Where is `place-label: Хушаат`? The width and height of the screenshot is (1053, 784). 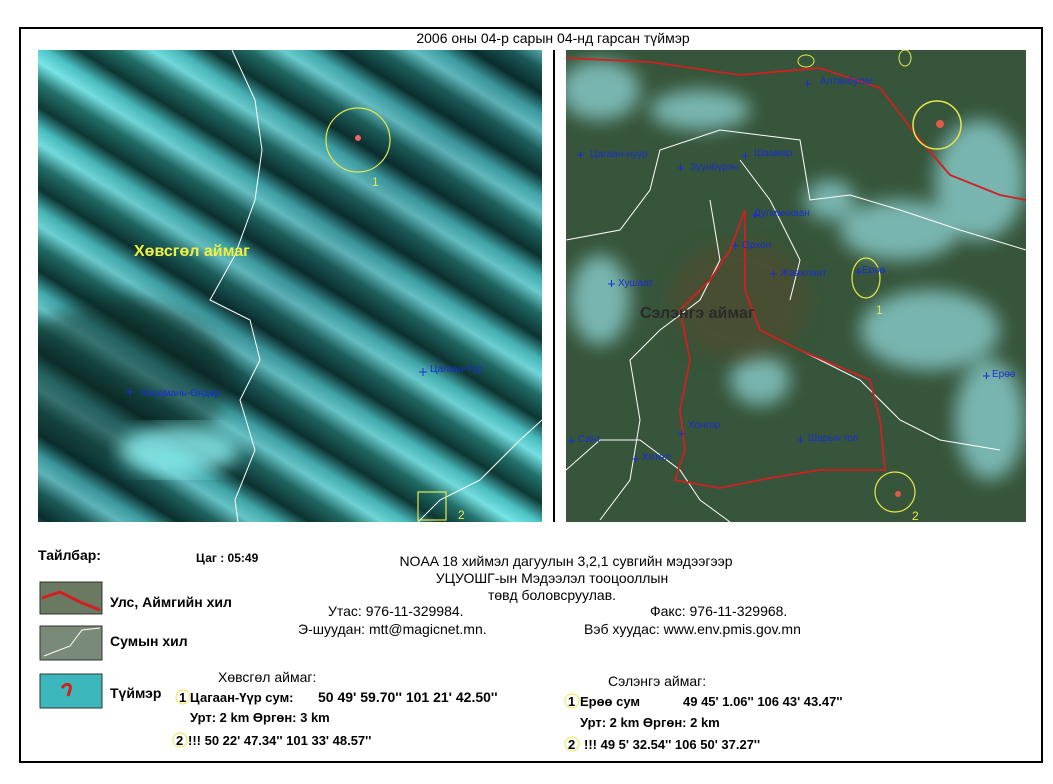
place-label: Хушаат is located at coordinates (635, 283).